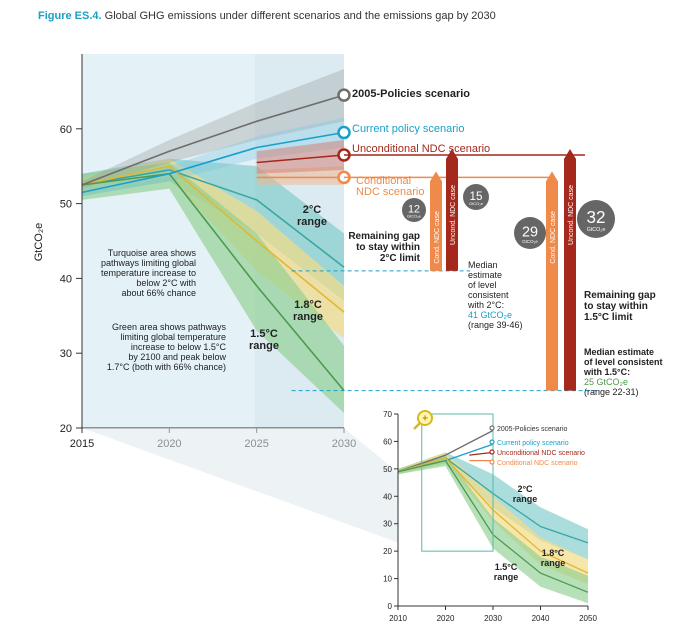 The image size is (692, 640). What do you see at coordinates (623, 362) in the screenshot?
I see `median-15c-text-line-1: of level consistent` at bounding box center [623, 362].